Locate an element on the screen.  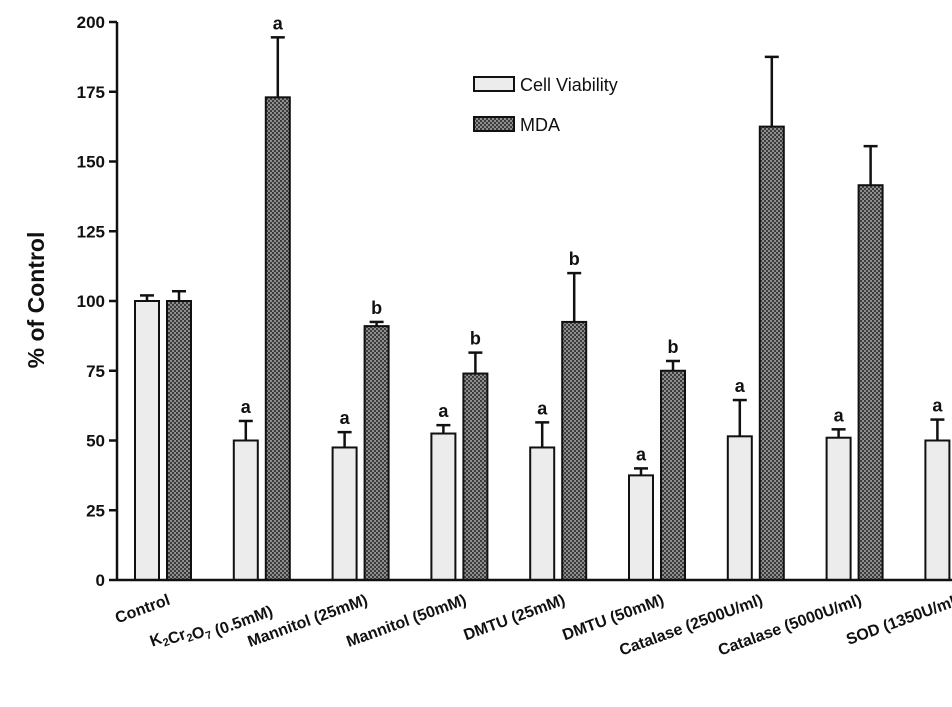
y-tick-label: 75 is located at coordinates (95, 371).